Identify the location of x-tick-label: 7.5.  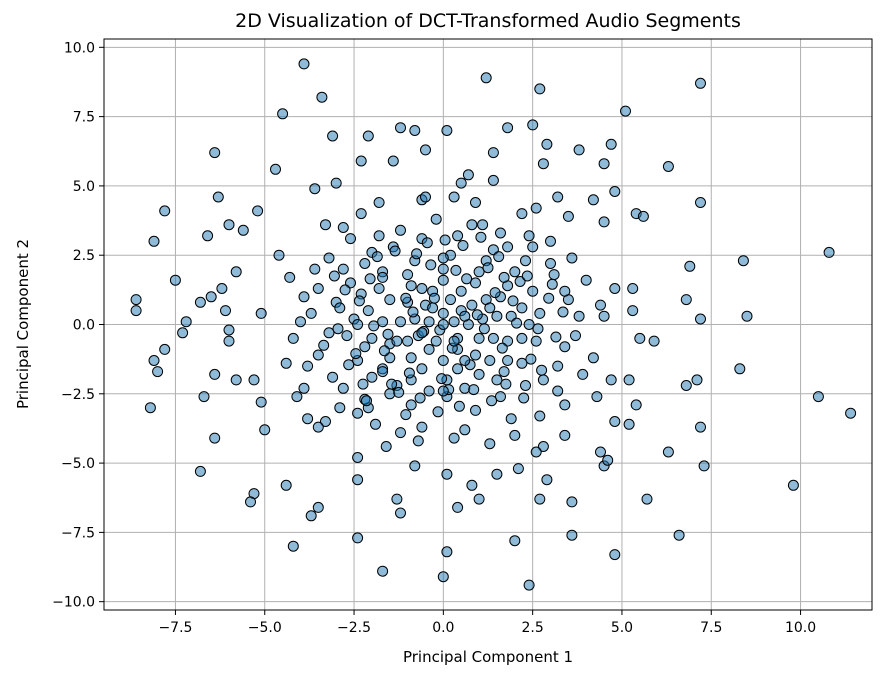
(711, 628).